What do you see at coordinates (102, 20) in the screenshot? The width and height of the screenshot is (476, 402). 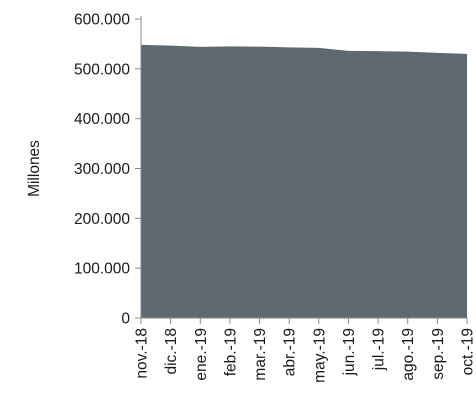 I see `y-tick-label: 600.000` at bounding box center [102, 20].